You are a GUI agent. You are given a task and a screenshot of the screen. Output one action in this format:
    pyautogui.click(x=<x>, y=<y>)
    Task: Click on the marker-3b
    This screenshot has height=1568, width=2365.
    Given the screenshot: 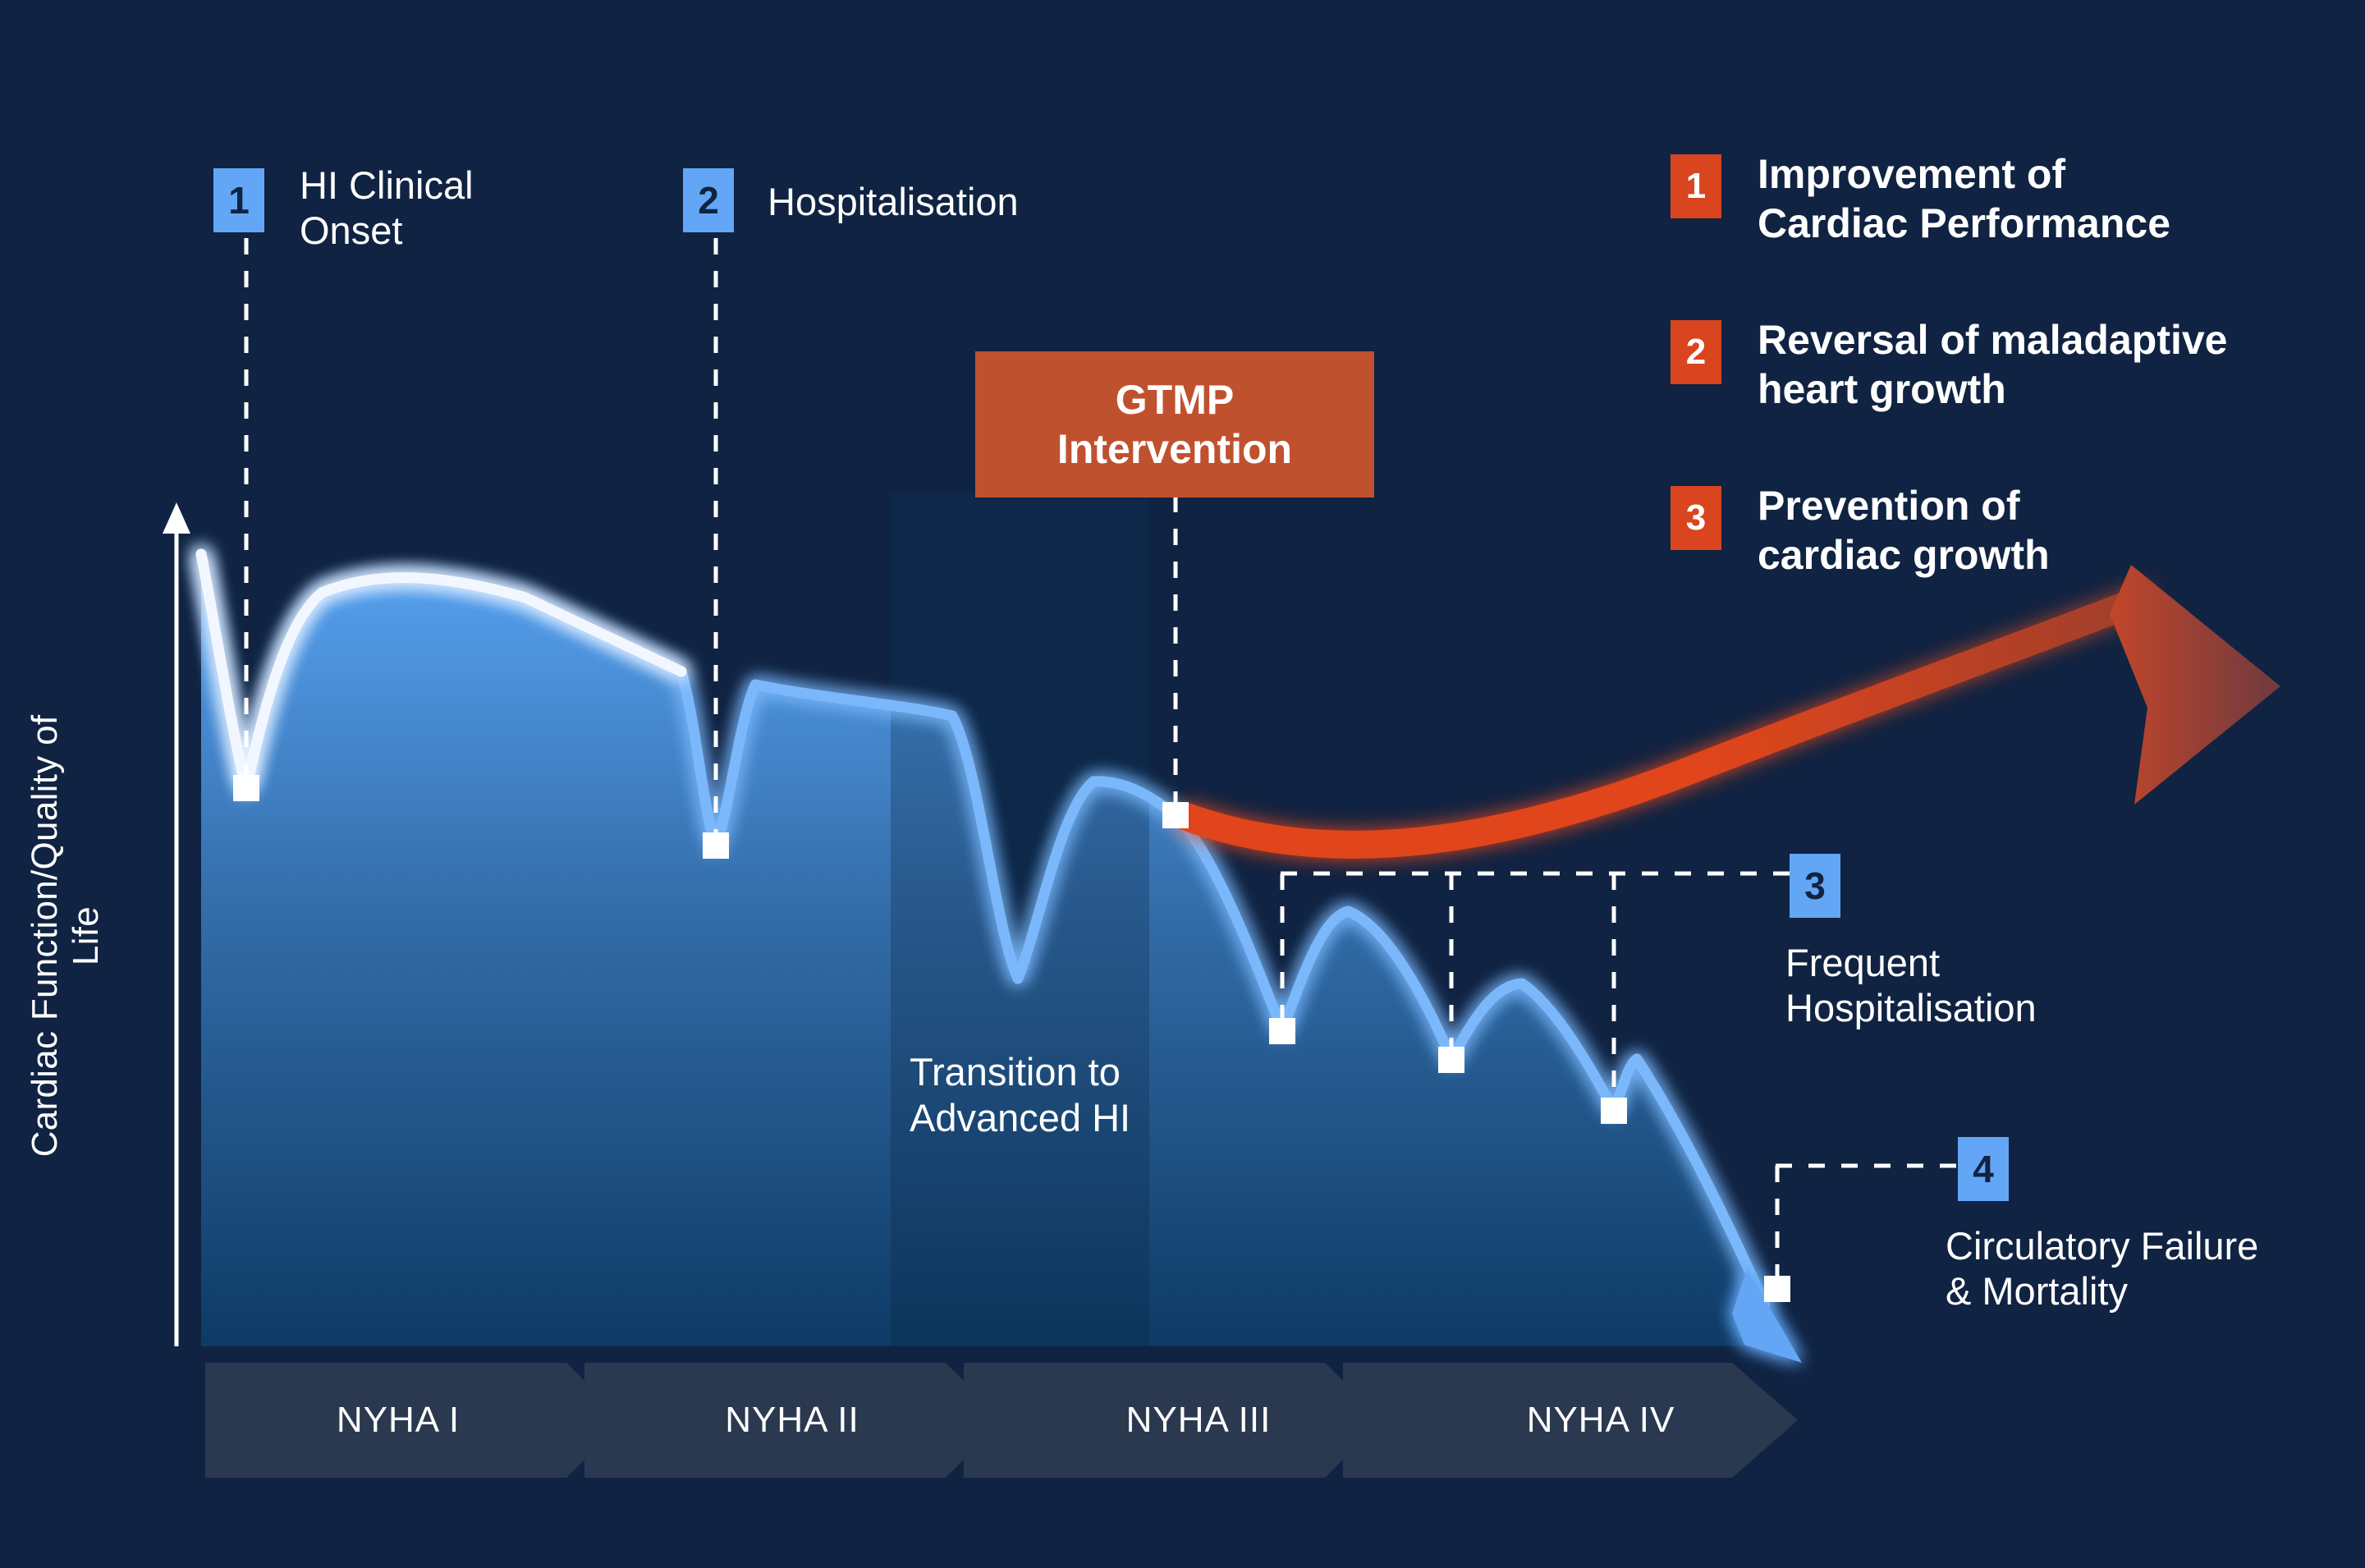 What is the action you would take?
    pyautogui.click(x=1451, y=1060)
    